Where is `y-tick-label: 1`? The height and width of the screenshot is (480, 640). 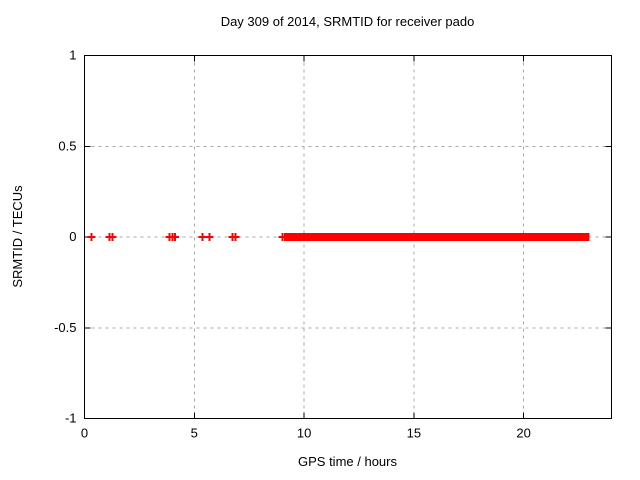 y-tick-label: 1 is located at coordinates (72, 55).